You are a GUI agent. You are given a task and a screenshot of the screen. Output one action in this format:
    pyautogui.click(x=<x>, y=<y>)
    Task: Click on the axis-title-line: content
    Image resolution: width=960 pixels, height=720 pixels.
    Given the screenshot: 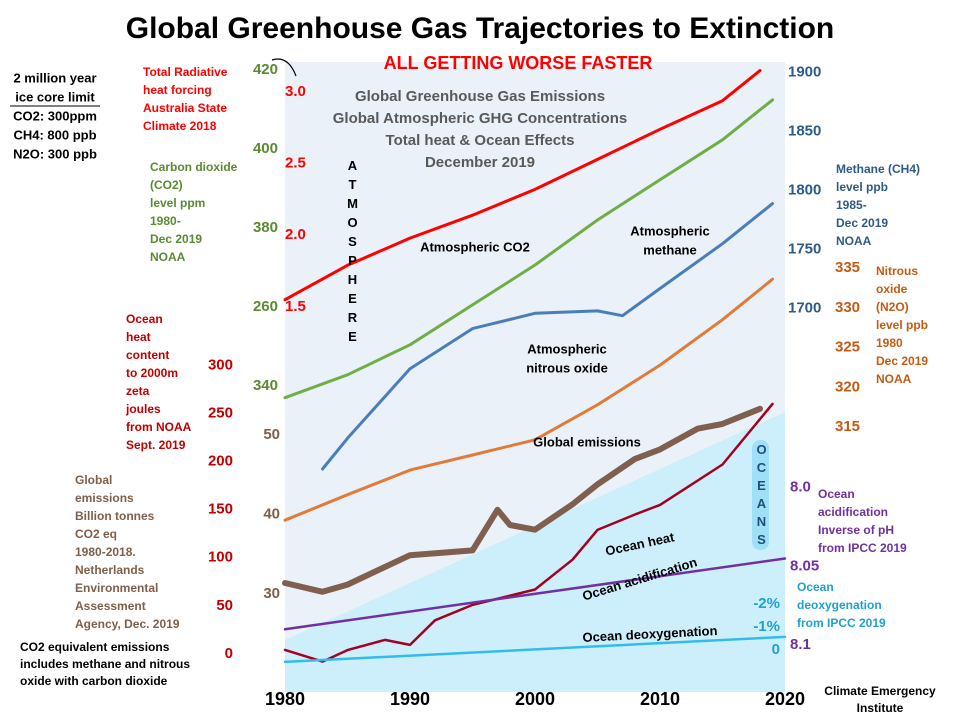 What is the action you would take?
    pyautogui.click(x=147, y=355)
    